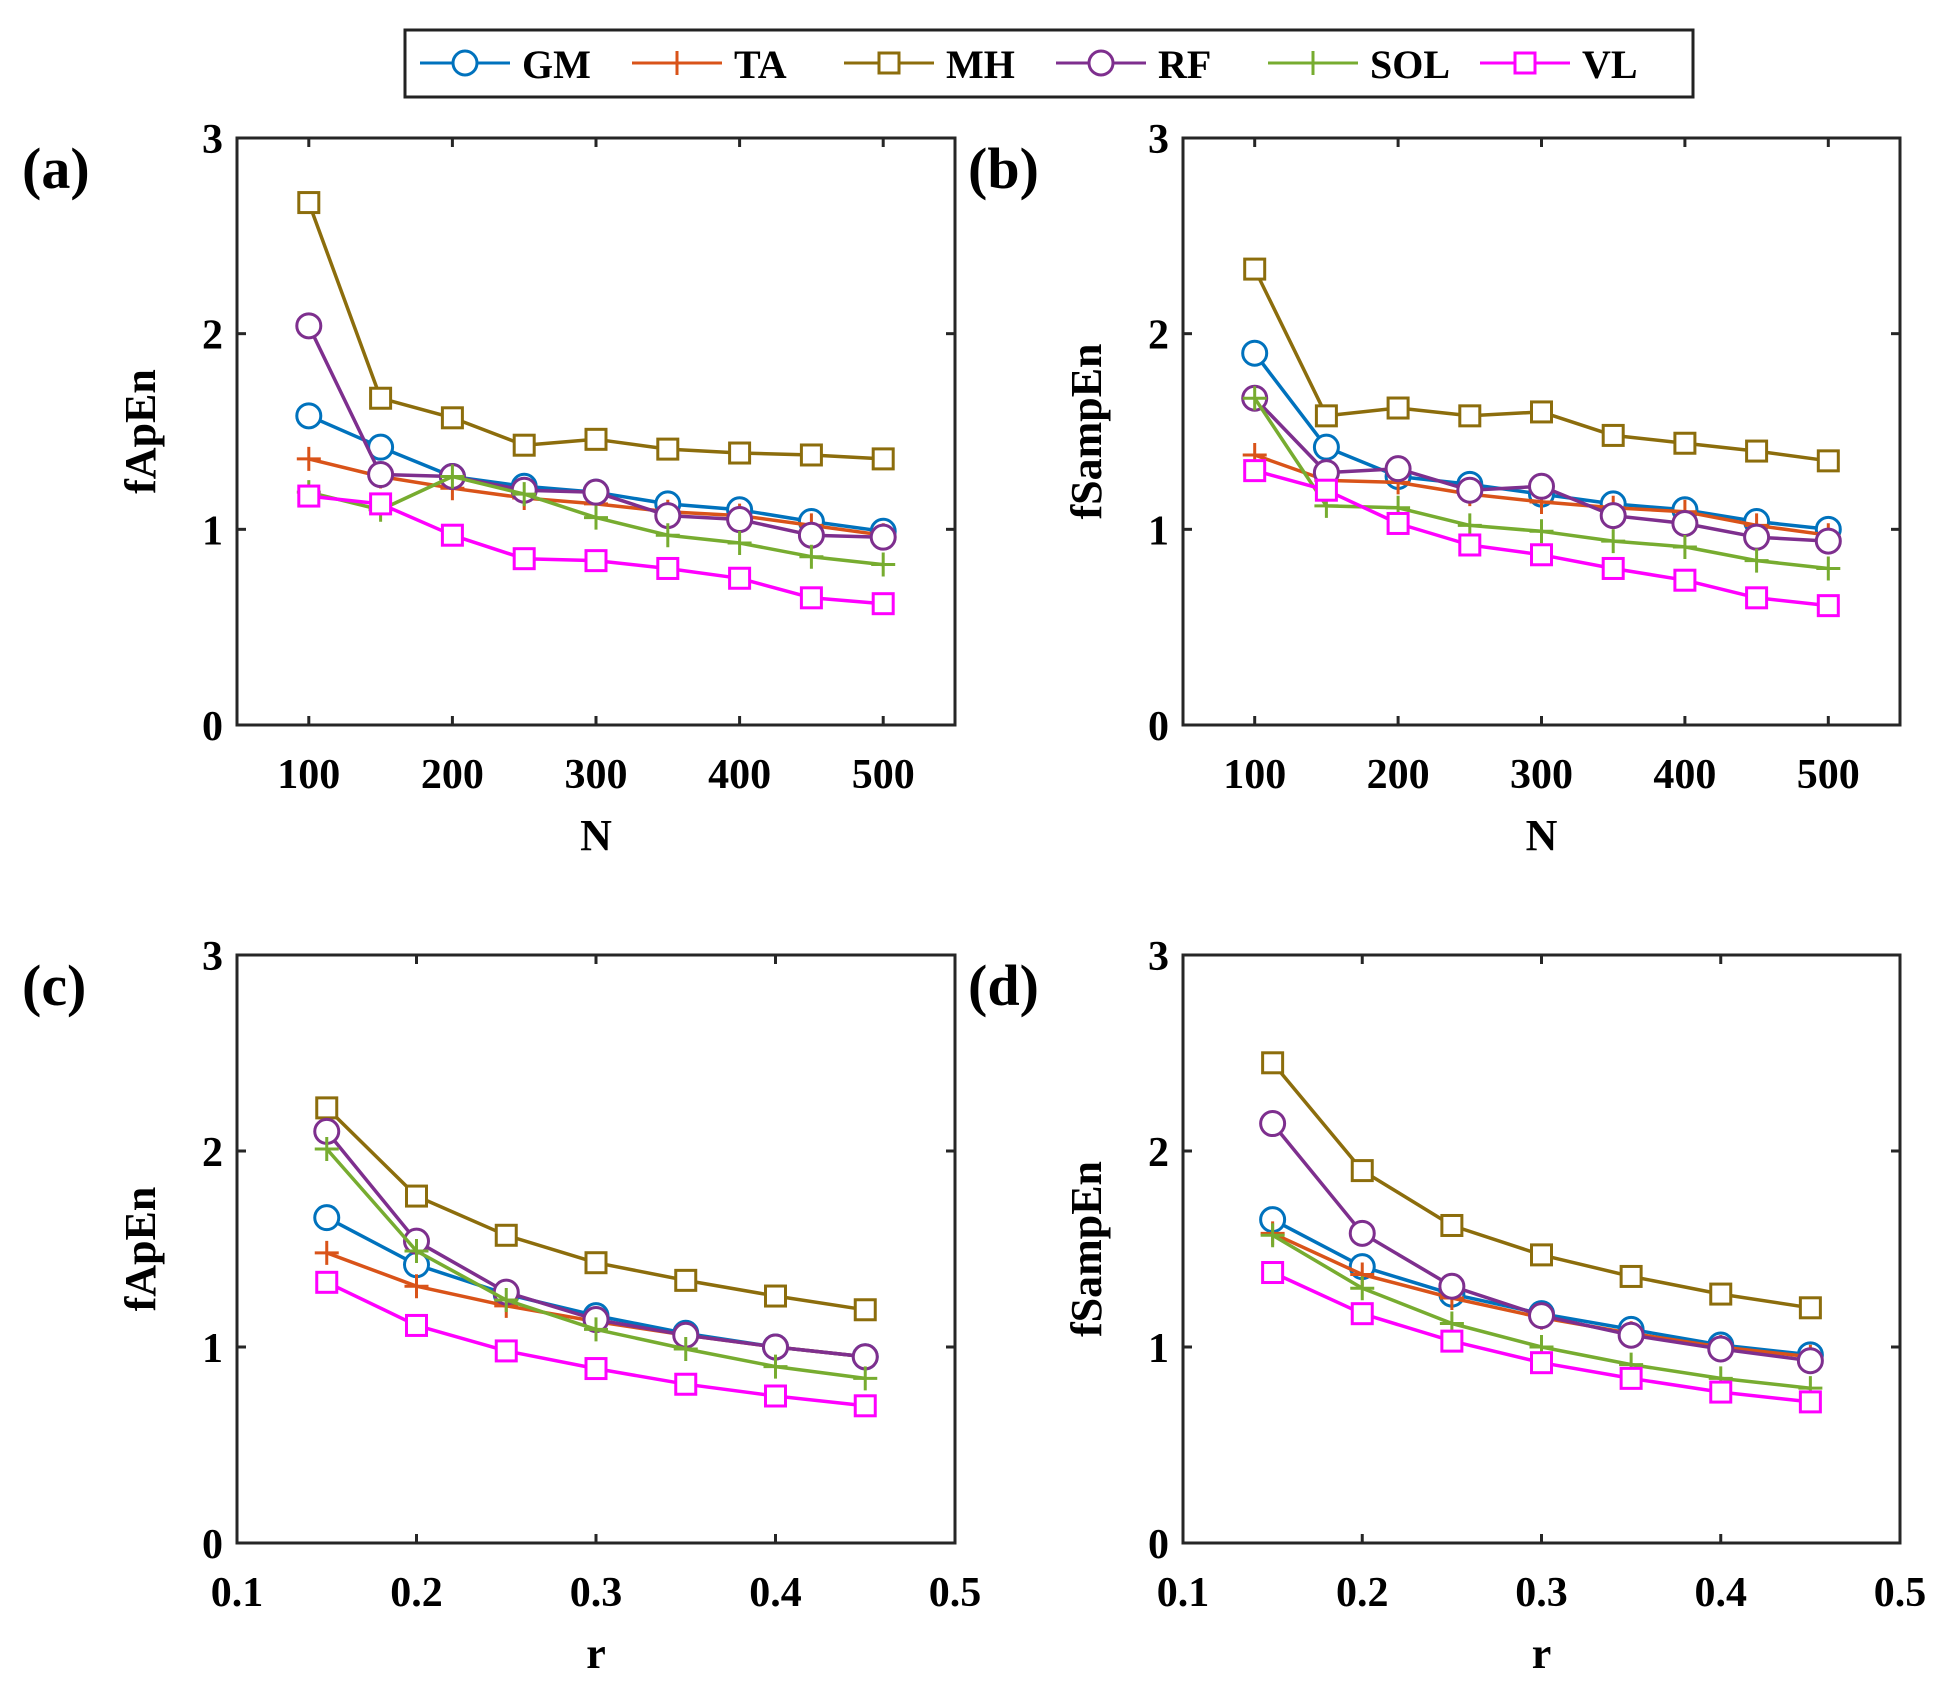 This screenshot has width=1941, height=1690. Describe the element at coordinates (212, 1349) in the screenshot. I see `y-tick-label: 1` at that location.